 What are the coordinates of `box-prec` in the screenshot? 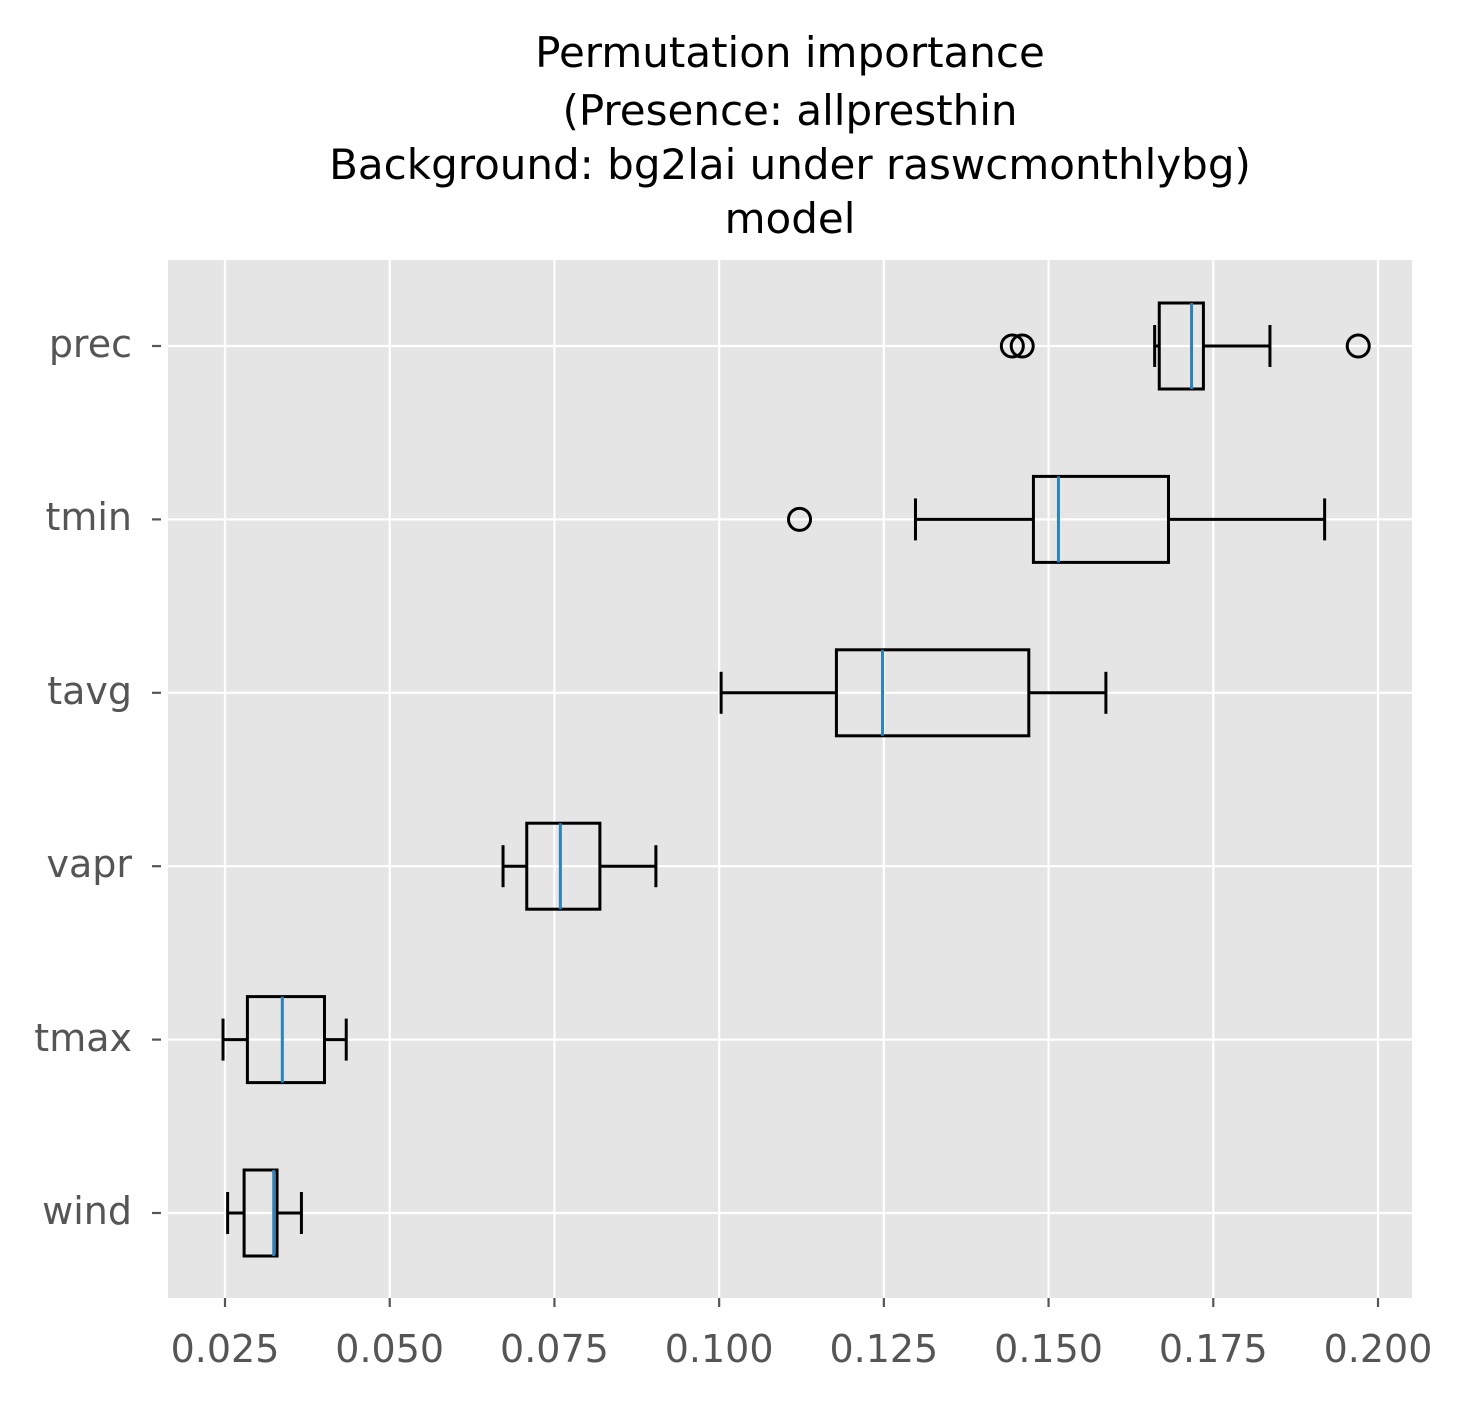 It's located at (1185, 346).